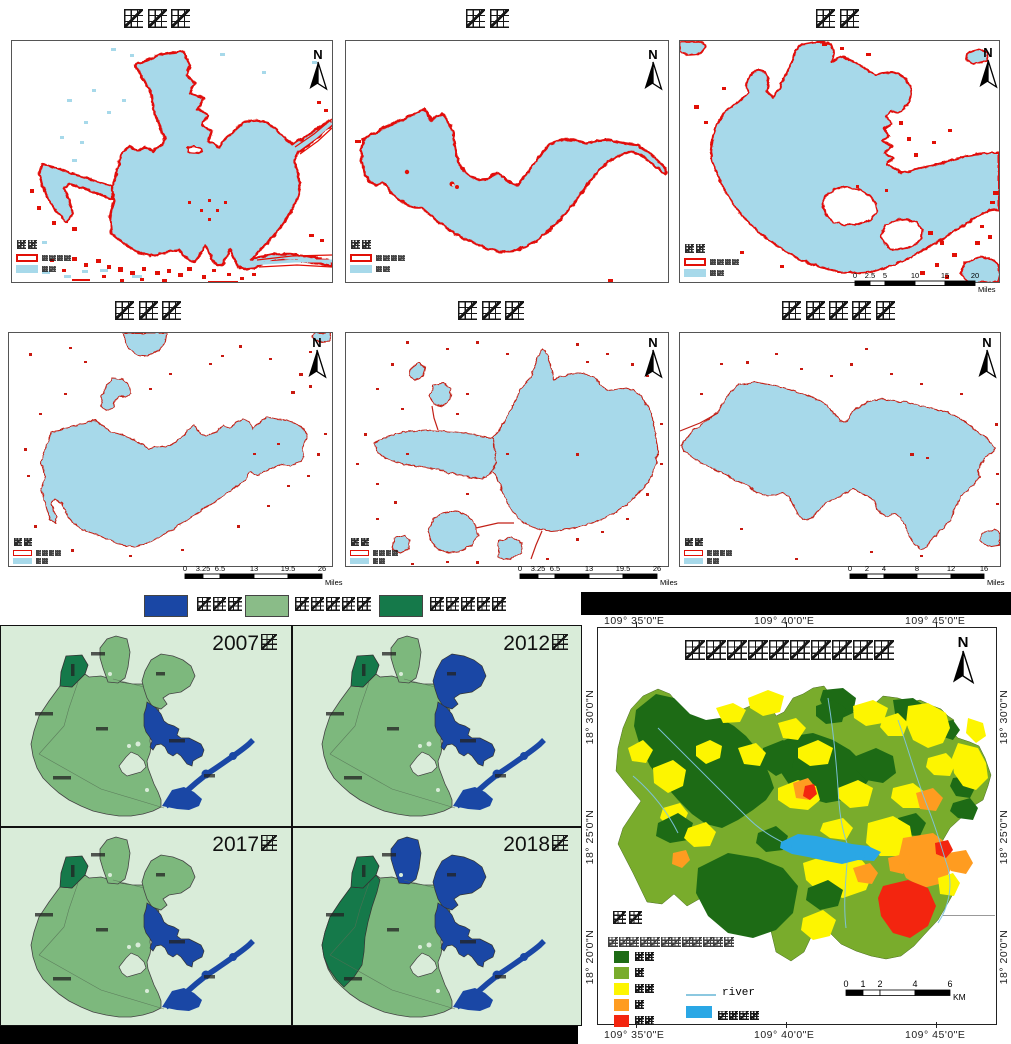  I want to click on svg-text: 8, so click(917, 568).